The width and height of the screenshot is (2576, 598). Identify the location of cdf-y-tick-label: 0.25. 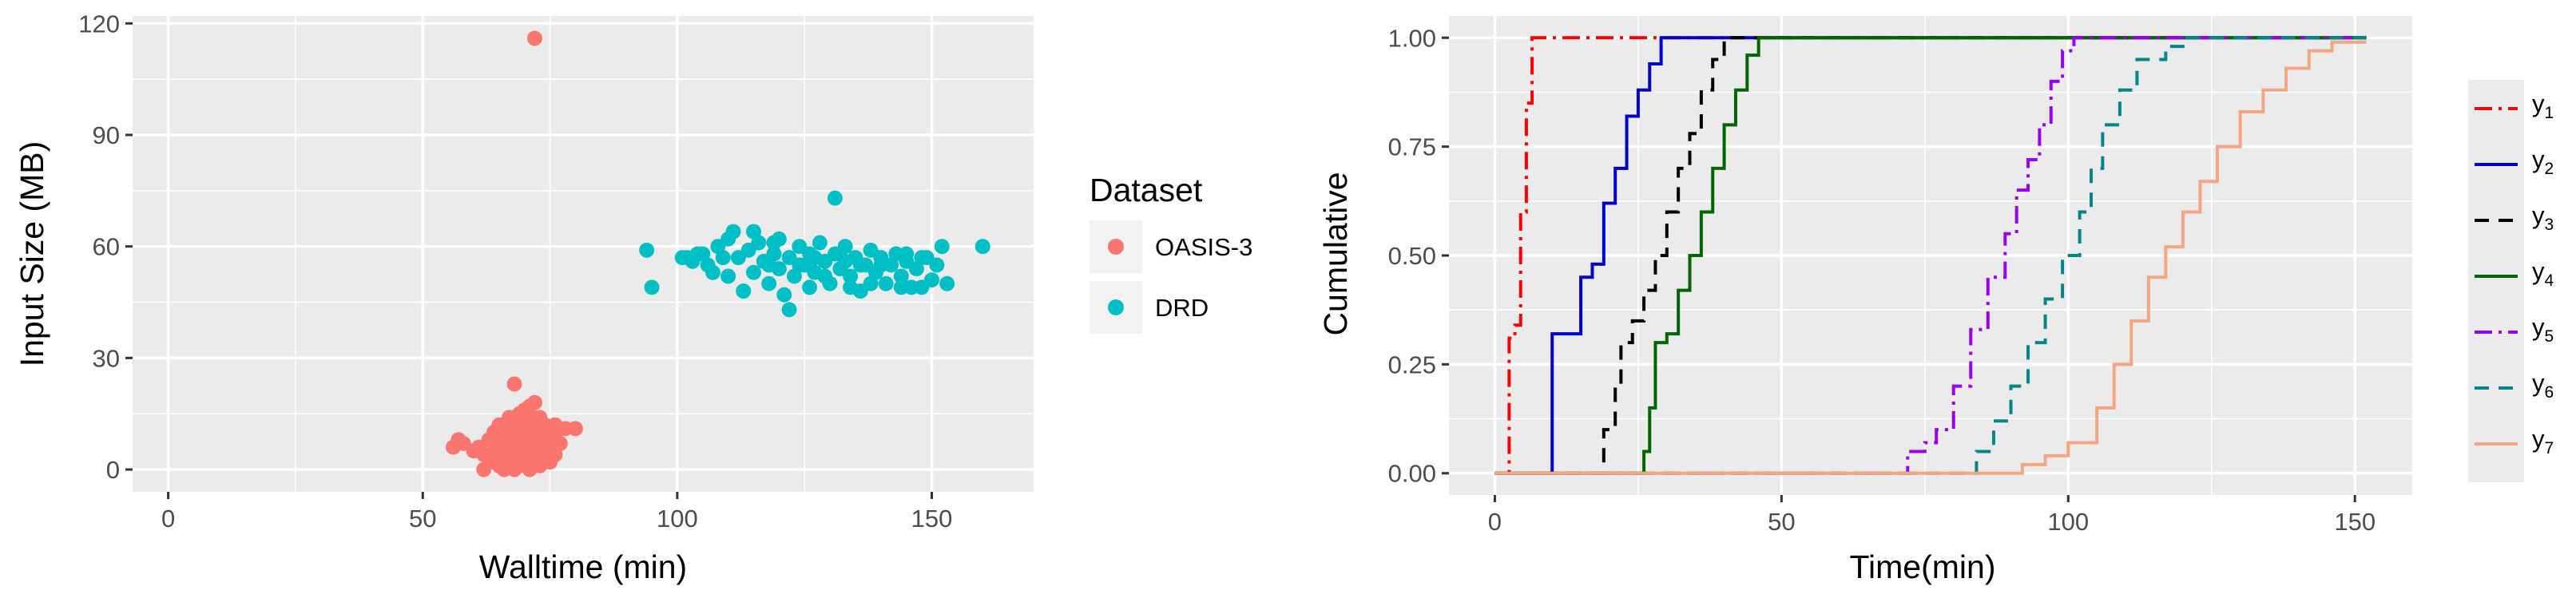
(1412, 364).